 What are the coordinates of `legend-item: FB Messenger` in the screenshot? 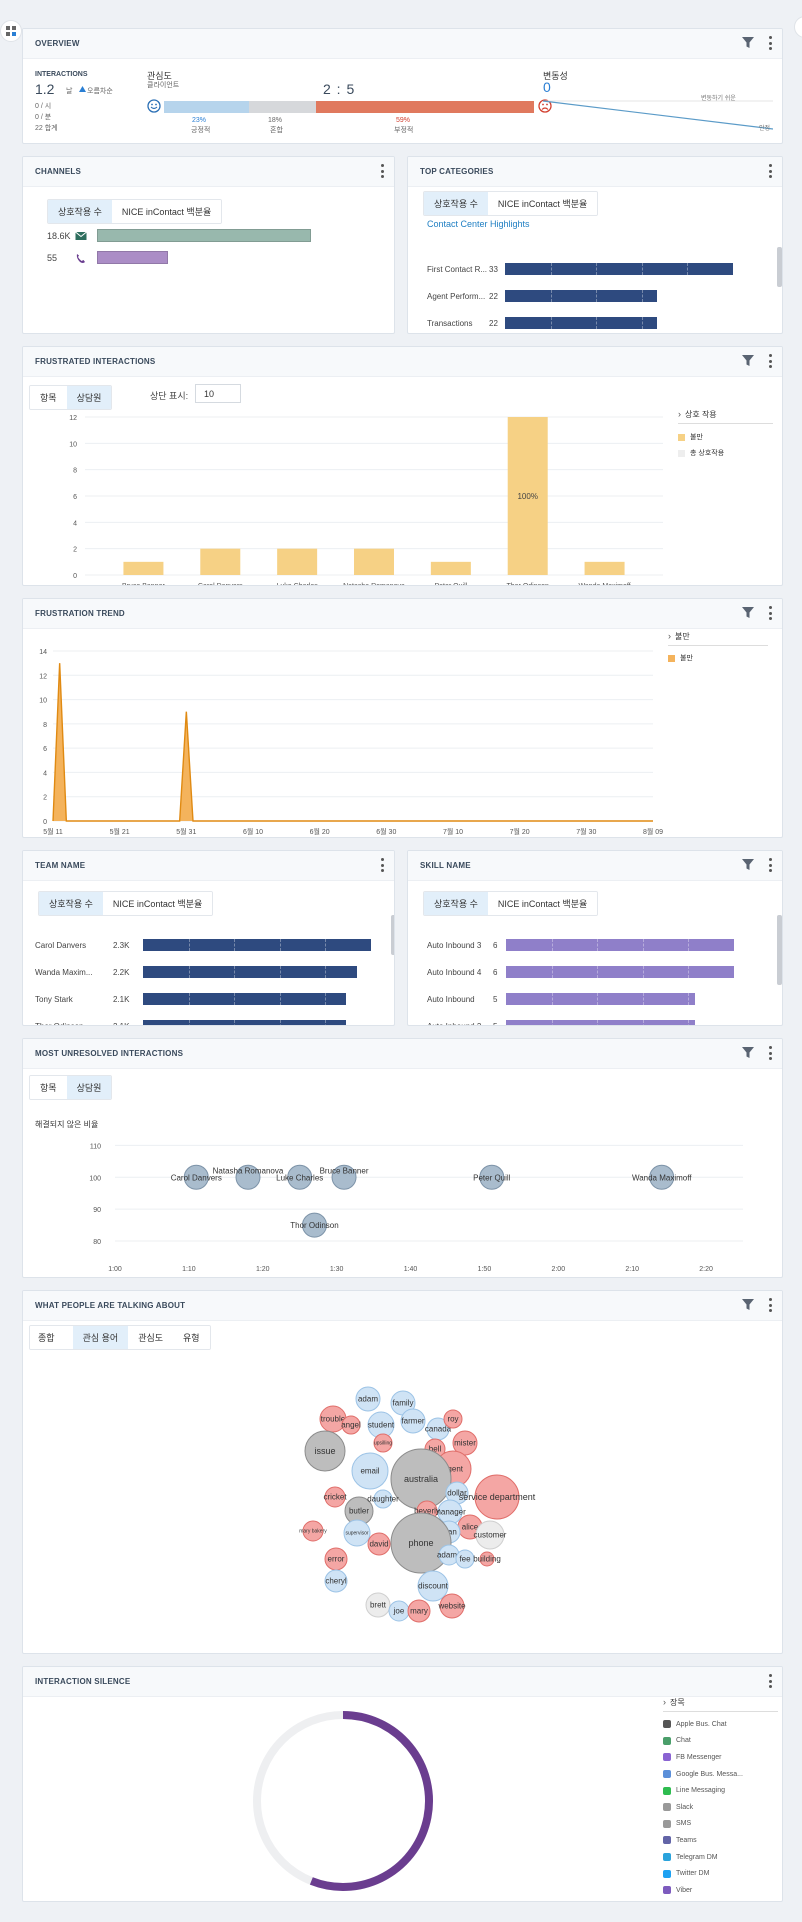 It's located at (720, 1757).